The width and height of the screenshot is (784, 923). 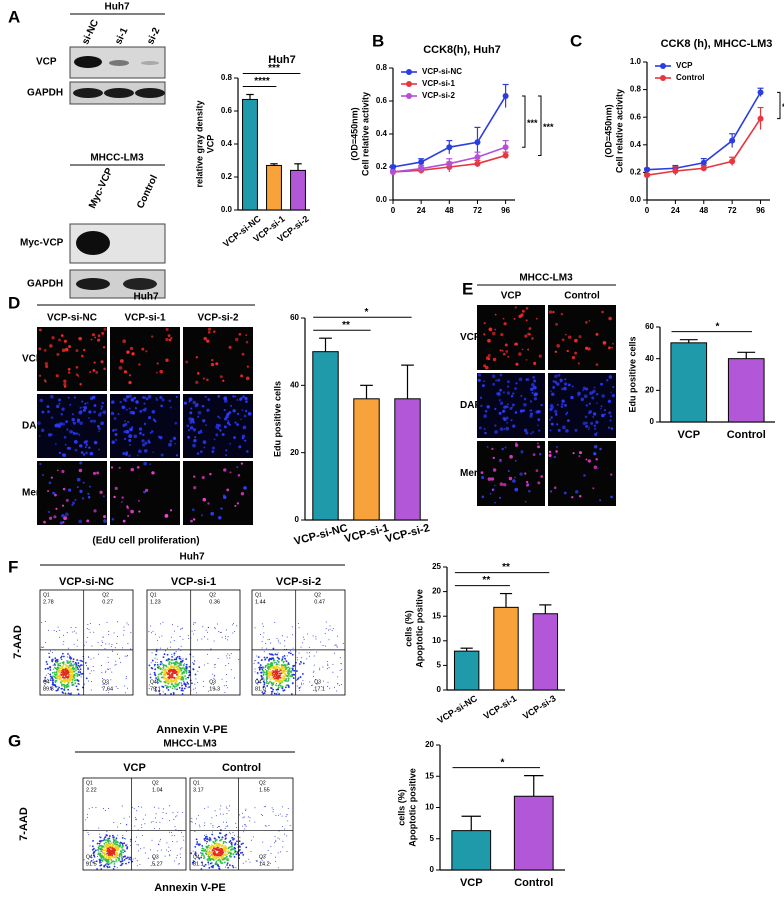 What do you see at coordinates (153, 682) in the screenshot?
I see `quadrant-name: Q4` at bounding box center [153, 682].